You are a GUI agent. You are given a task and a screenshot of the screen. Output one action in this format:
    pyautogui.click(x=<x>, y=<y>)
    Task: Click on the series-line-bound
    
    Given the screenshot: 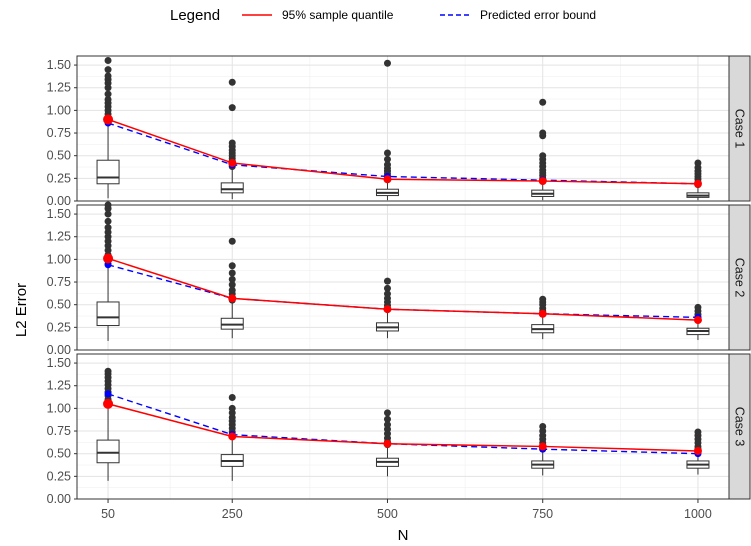 What is the action you would take?
    pyautogui.click(x=402, y=424)
    